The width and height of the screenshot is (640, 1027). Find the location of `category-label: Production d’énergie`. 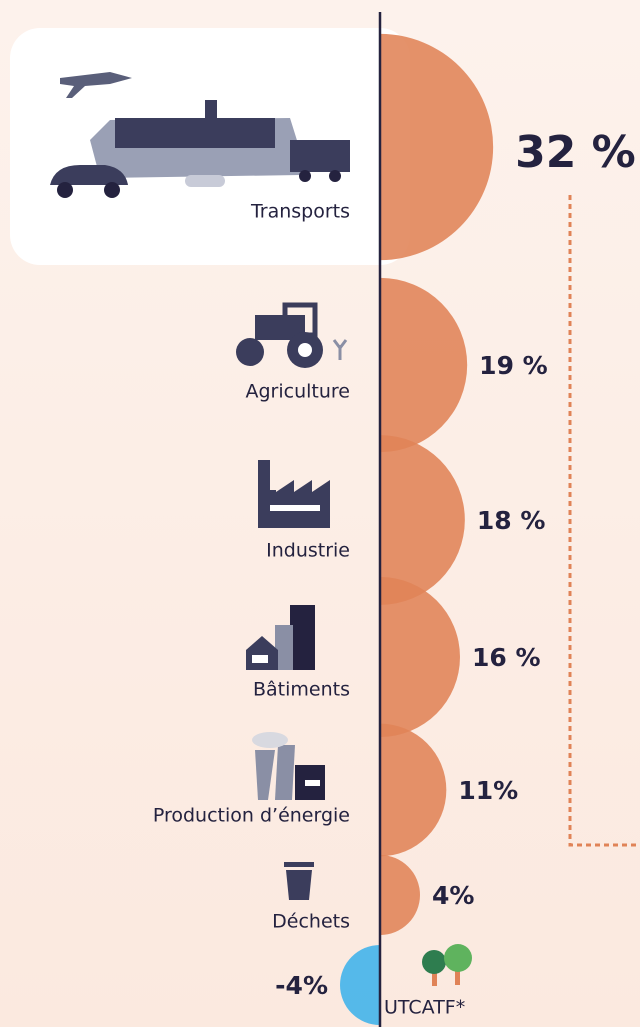

category-label: Production d’énergie is located at coordinates (251, 816).